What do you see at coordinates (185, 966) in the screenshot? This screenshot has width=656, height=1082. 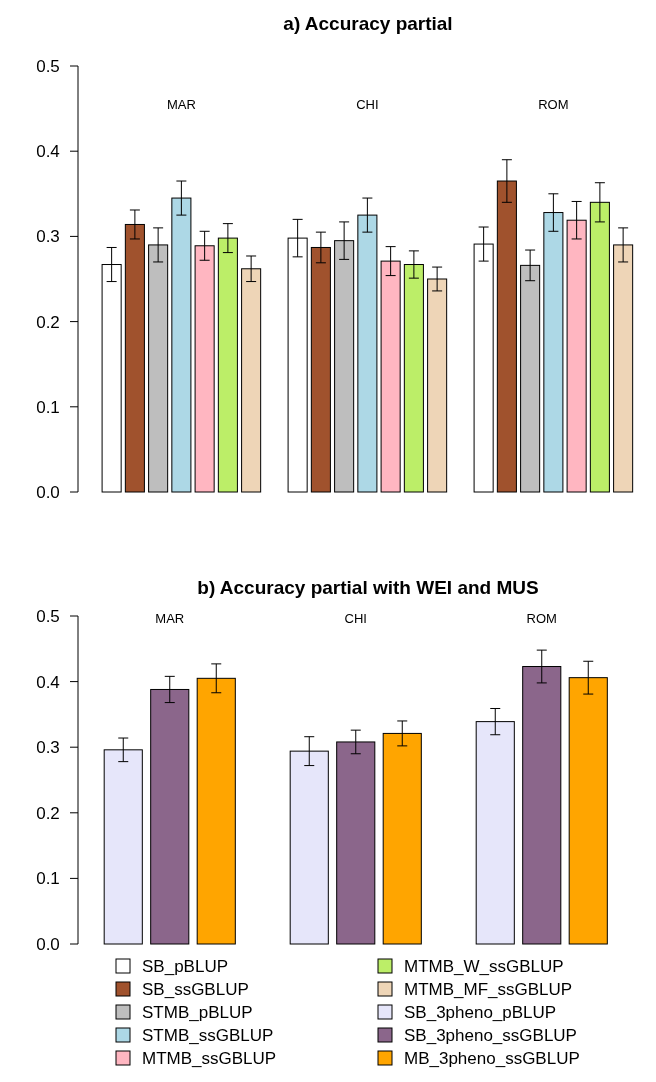 I see `legend-label: SB_pBLUP` at bounding box center [185, 966].